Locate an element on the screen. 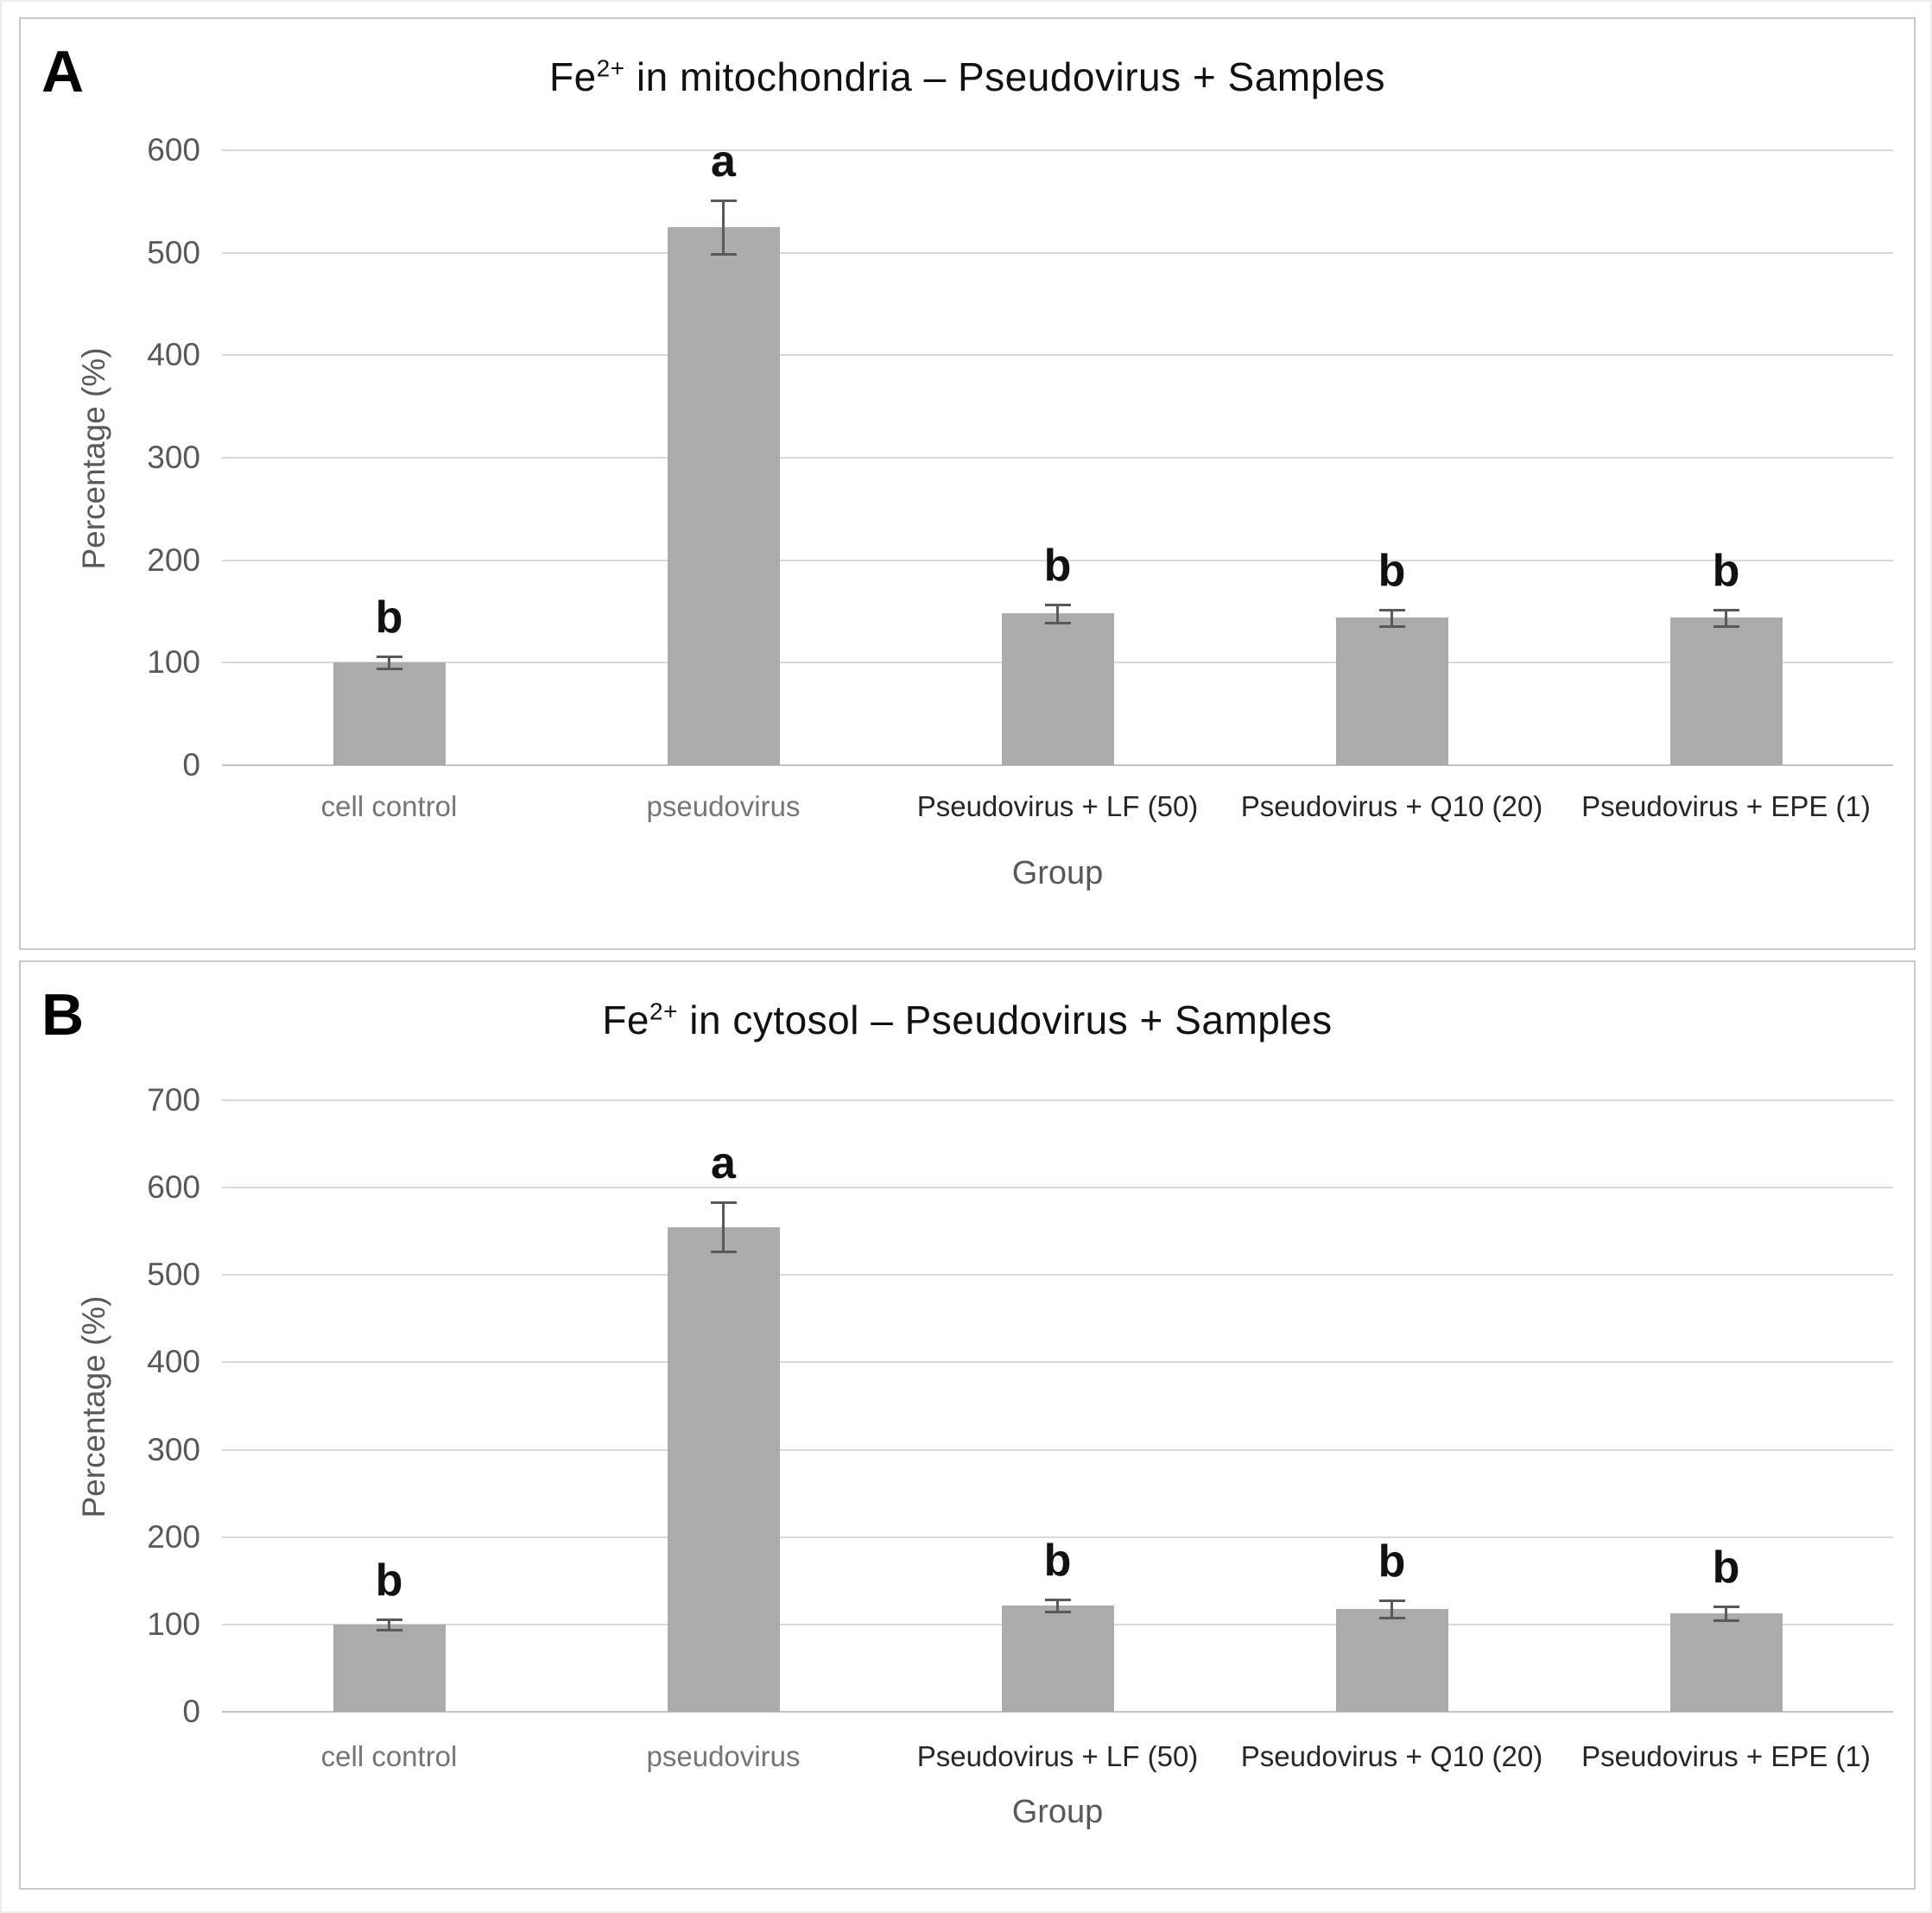 This screenshot has width=1932, height=1913. chart-title-b-prefix: Fe is located at coordinates (626, 1020).